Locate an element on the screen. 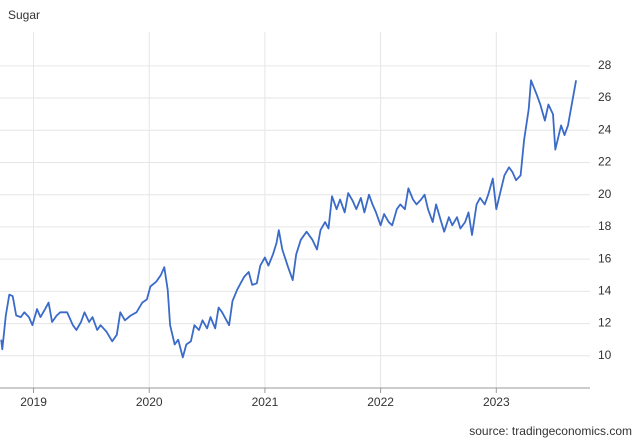  y-tick-label: 22 is located at coordinates (605, 162).